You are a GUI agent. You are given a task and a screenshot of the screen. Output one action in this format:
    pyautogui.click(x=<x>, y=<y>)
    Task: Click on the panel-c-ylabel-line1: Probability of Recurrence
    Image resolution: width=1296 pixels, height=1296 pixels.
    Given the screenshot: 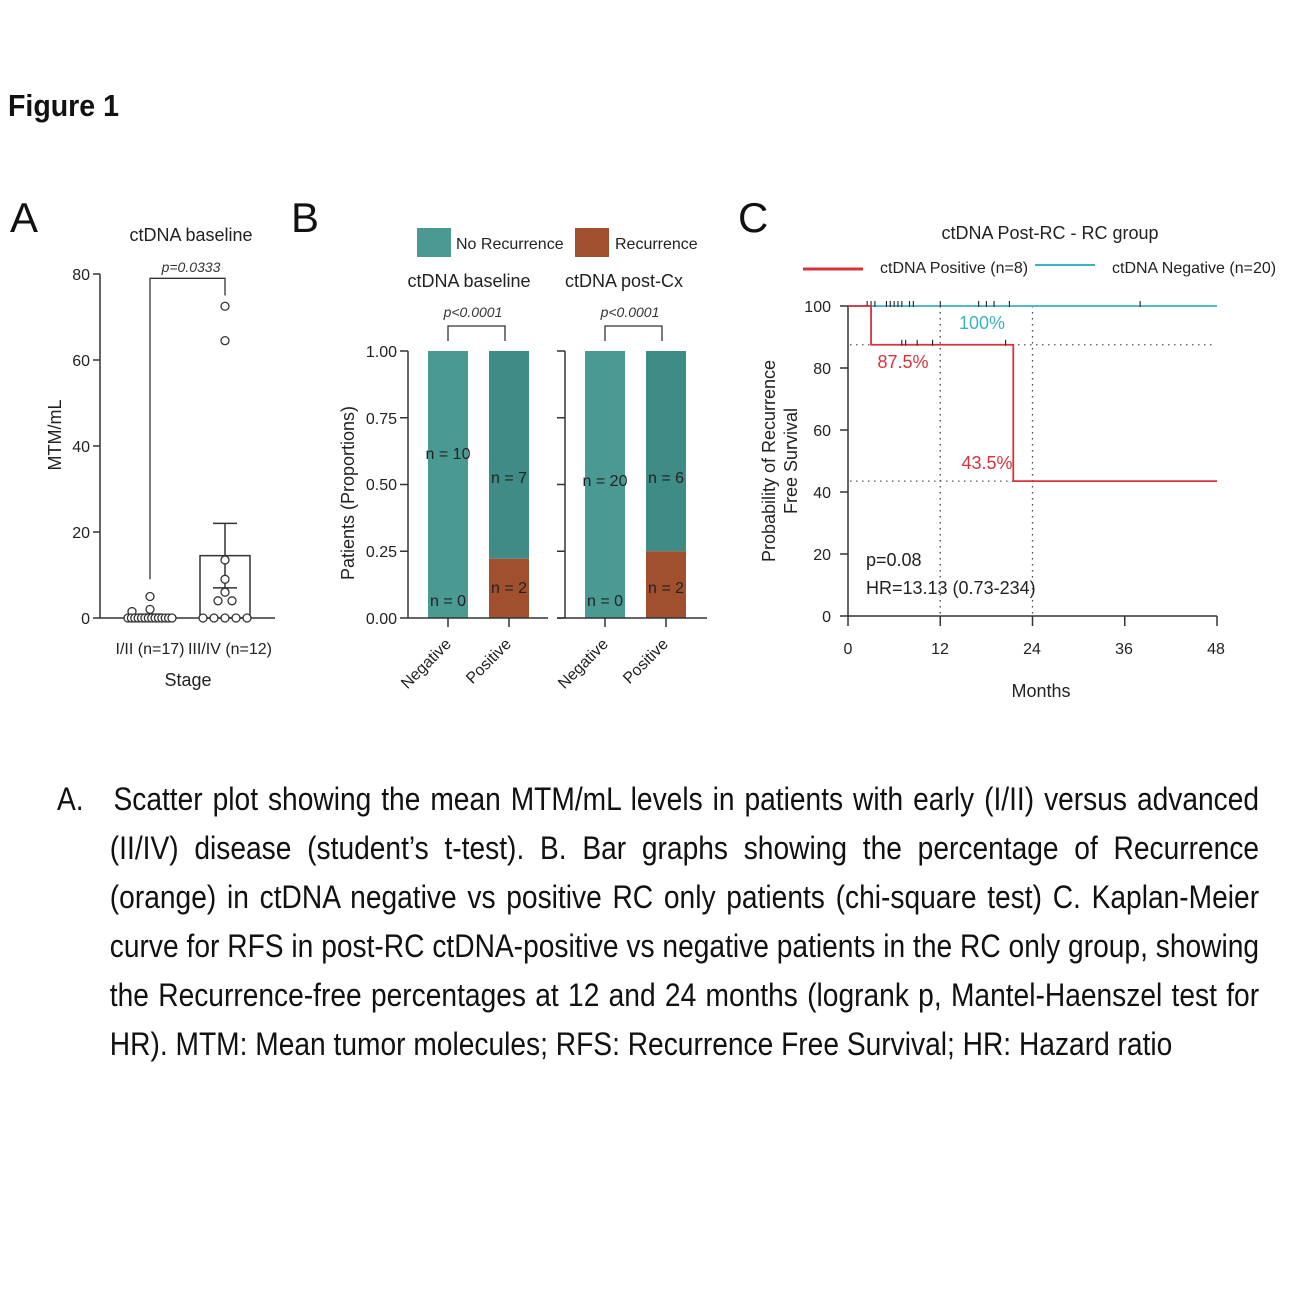 What is the action you would take?
    pyautogui.click(x=769, y=461)
    